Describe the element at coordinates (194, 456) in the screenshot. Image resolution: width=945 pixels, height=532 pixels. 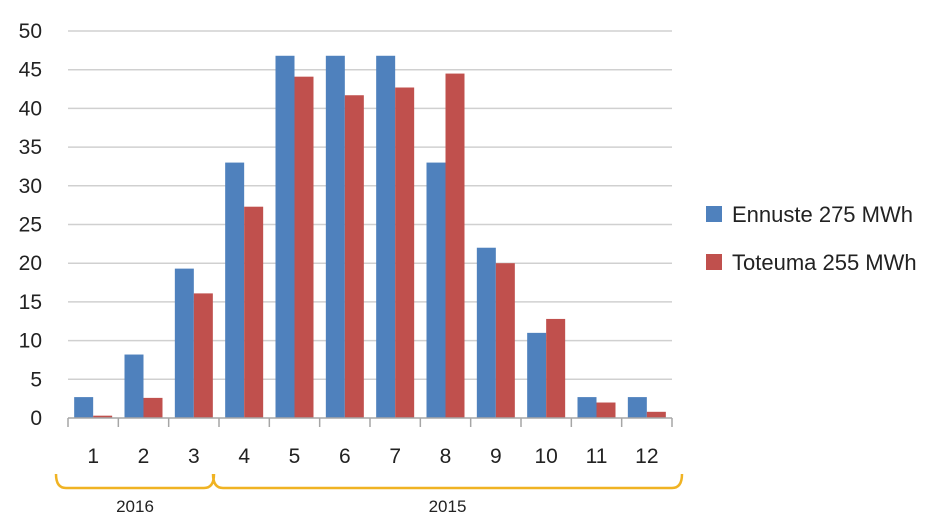
I see `x-tick-label: 3` at that location.